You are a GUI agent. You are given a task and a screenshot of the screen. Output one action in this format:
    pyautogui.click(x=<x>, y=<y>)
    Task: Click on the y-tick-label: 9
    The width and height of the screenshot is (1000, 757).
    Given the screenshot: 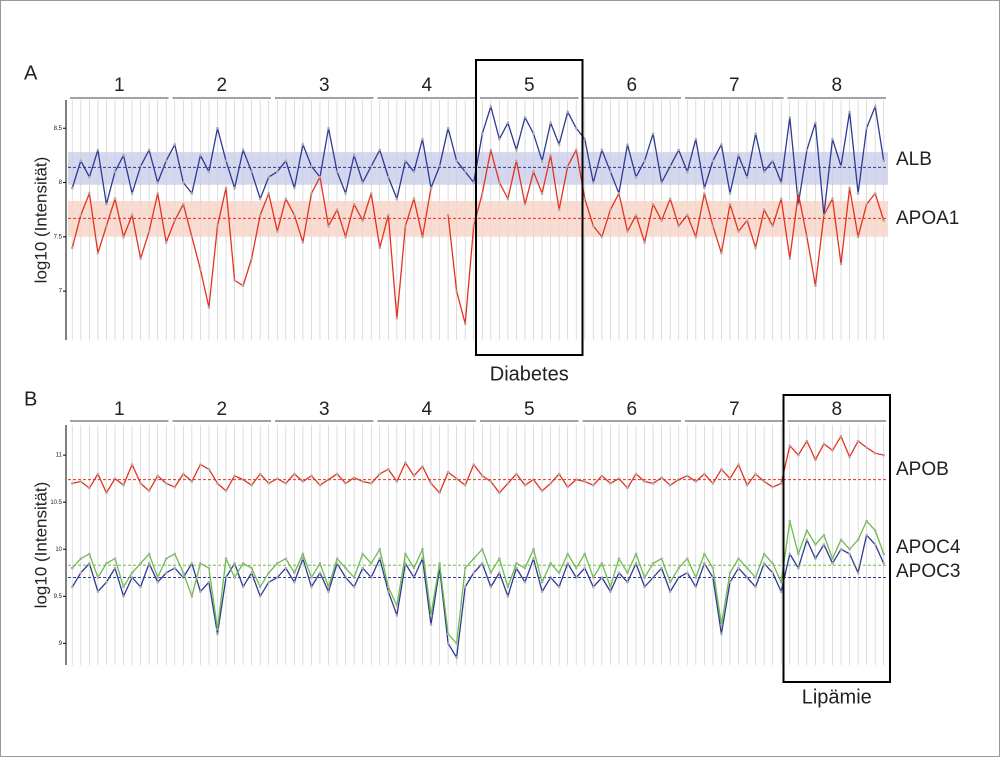 What is the action you would take?
    pyautogui.click(x=61, y=644)
    